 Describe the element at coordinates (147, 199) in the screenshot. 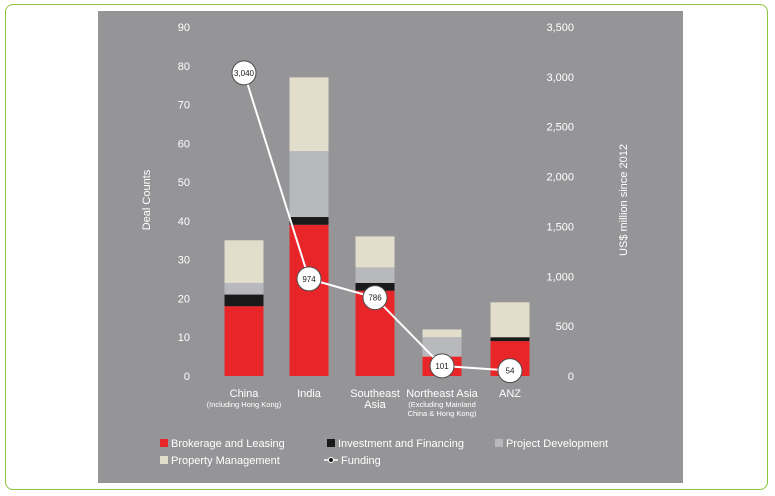

I see `left-axis-title: Deal Counts` at that location.